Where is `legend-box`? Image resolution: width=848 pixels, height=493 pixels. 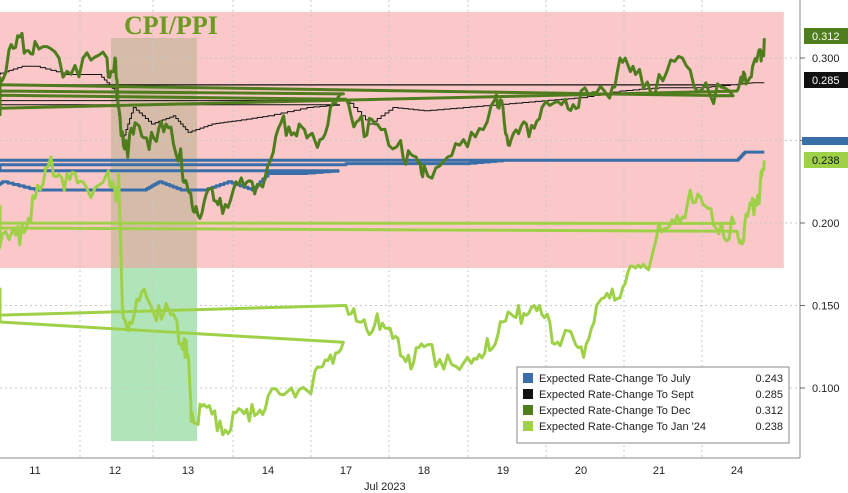
legend-box is located at coordinates (653, 405).